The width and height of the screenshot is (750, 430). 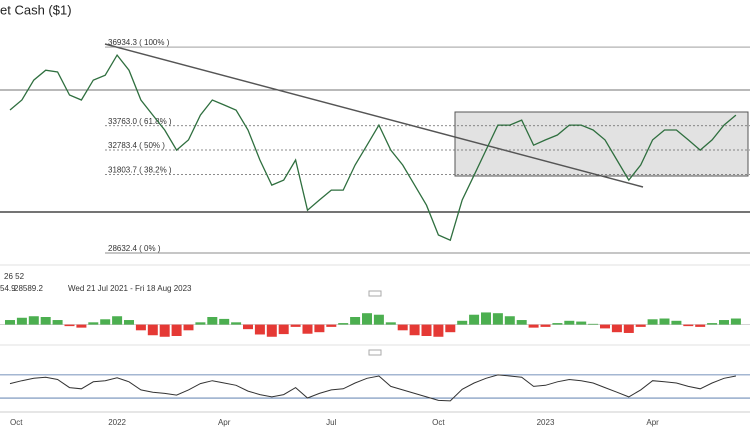 I want to click on fib-label: 36934.3 ( 100% ), so click(x=139, y=42).